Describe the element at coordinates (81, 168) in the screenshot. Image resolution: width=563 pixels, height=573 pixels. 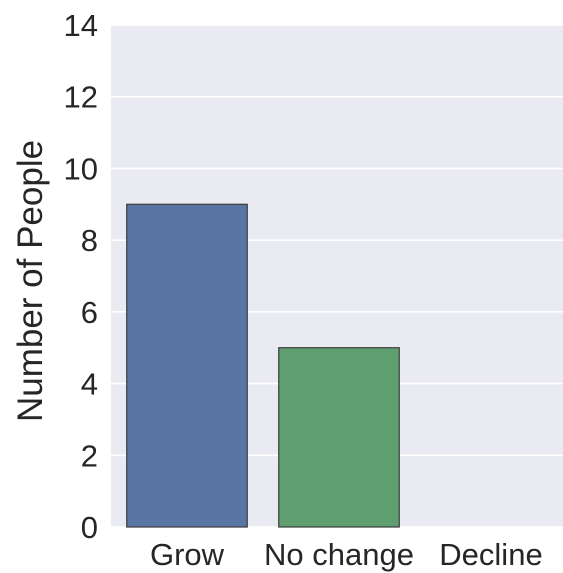
I see `y-tick-label: 10` at that location.